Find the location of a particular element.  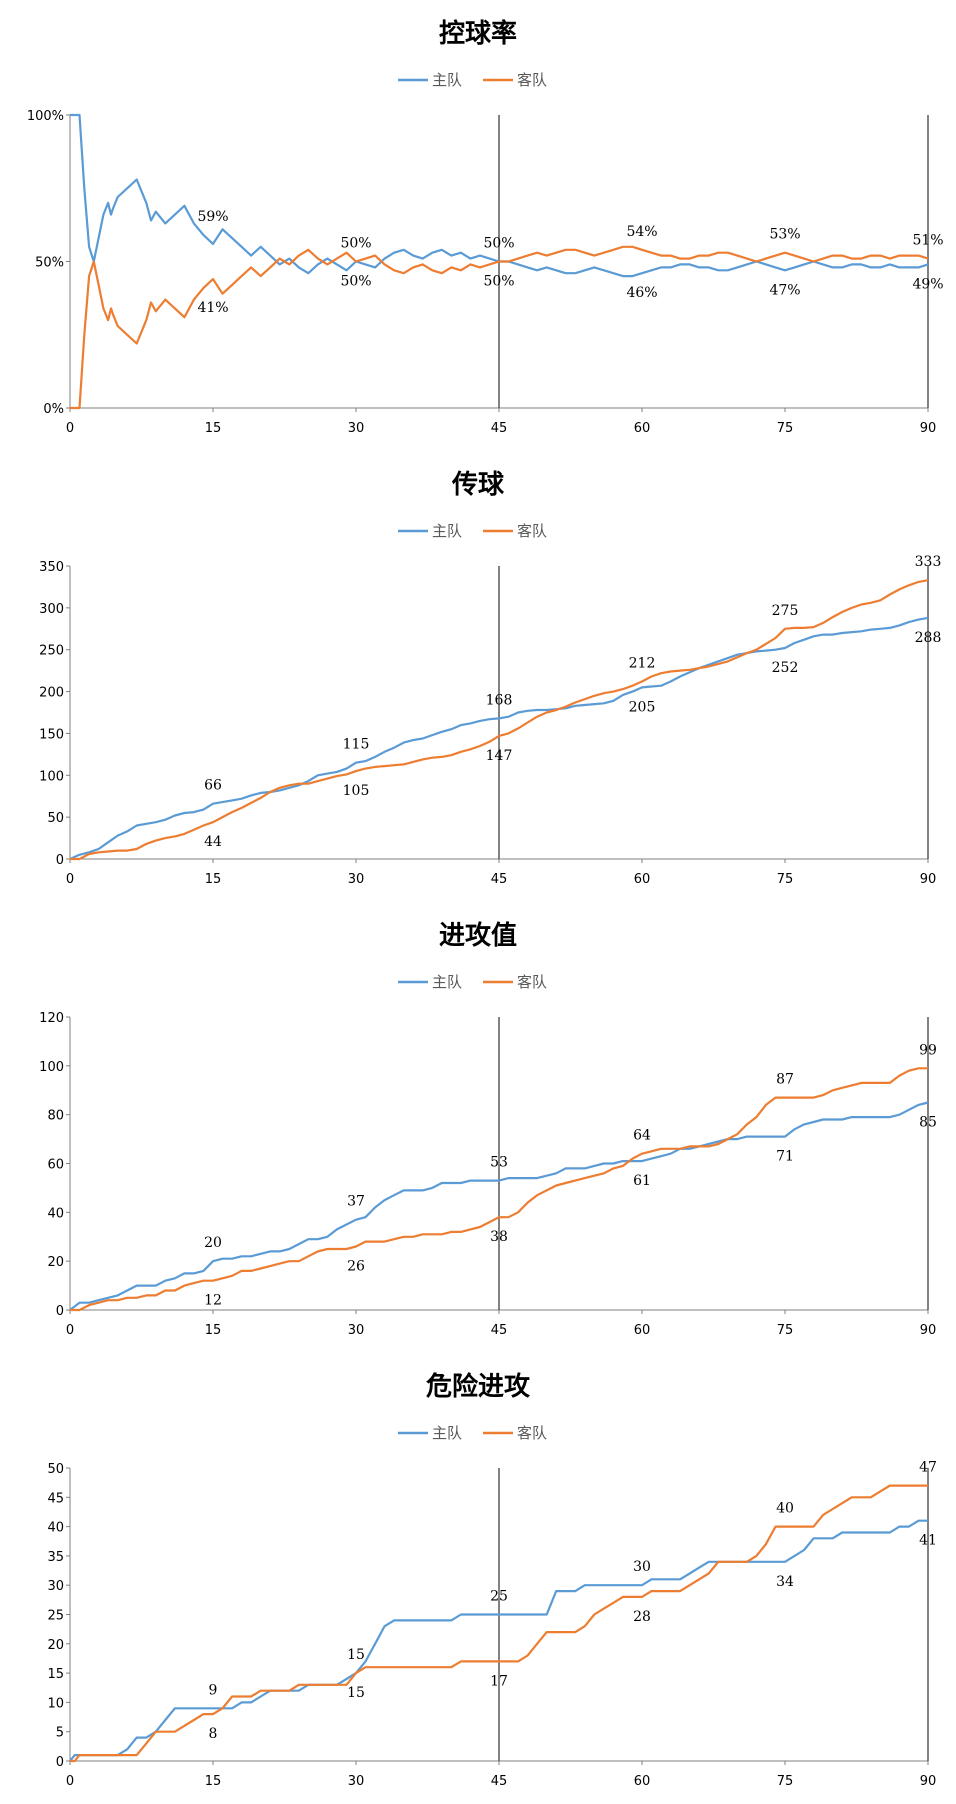

y-tick-label: 300 is located at coordinates (51, 609).